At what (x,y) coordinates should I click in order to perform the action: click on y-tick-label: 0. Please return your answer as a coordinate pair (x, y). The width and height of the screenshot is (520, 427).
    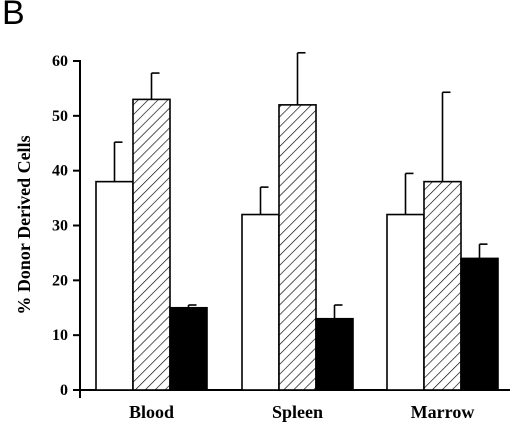
    Looking at the image, I should click on (64, 390).